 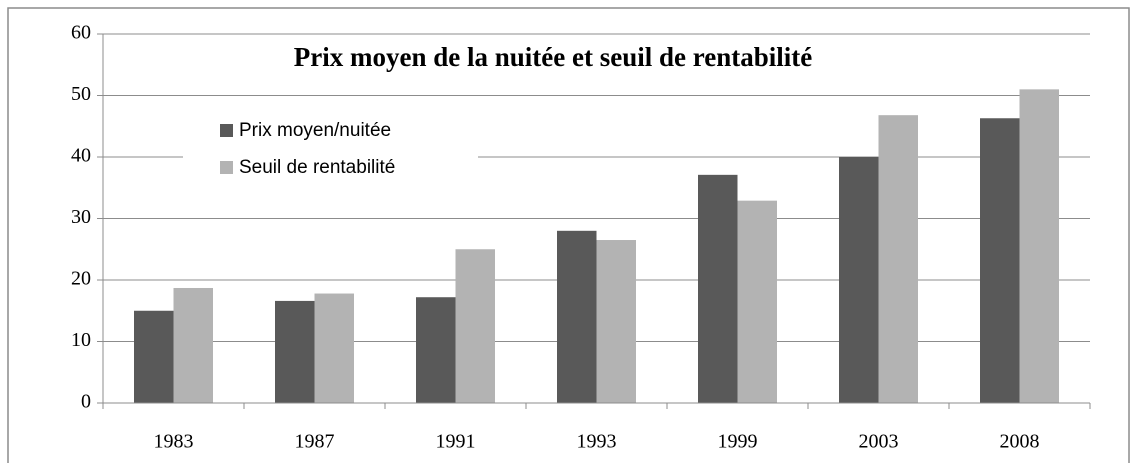 I want to click on x-tick-label: 2008, so click(x=1020, y=442).